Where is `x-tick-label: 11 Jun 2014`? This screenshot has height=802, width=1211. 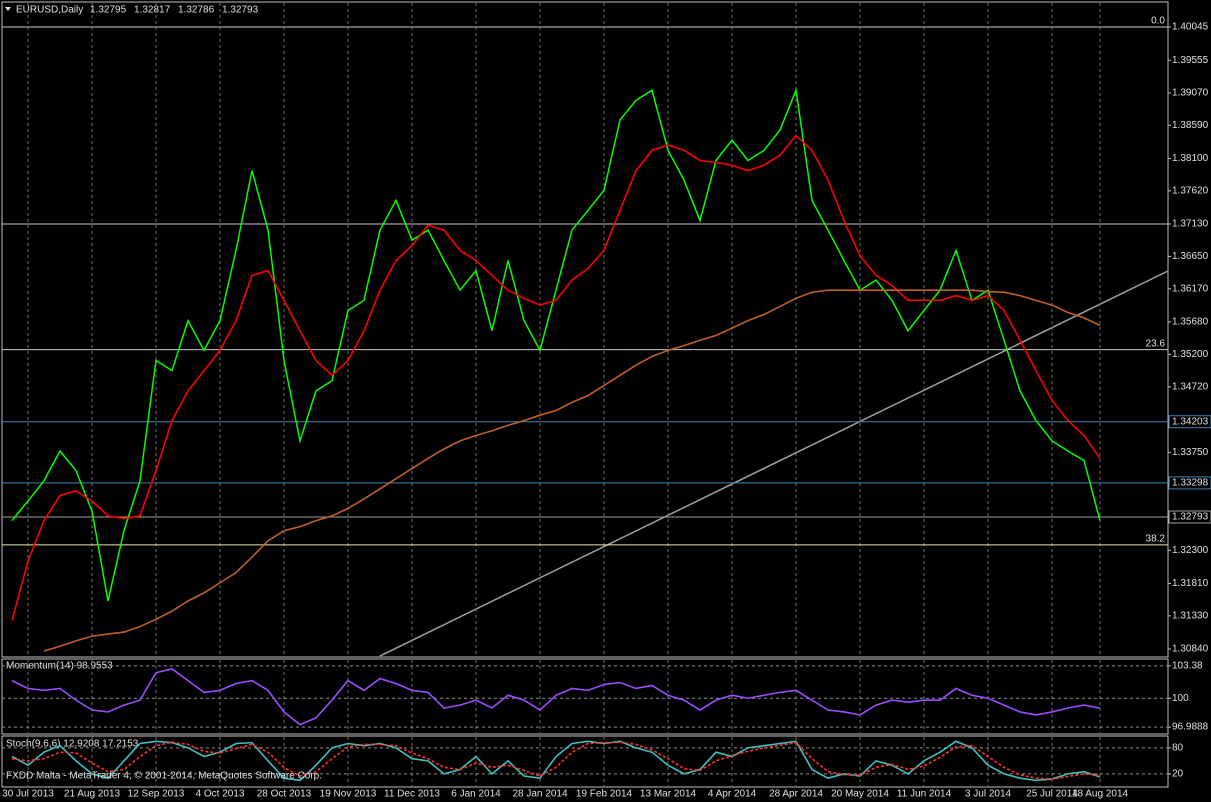
x-tick-label: 11 Jun 2014 is located at coordinates (924, 794).